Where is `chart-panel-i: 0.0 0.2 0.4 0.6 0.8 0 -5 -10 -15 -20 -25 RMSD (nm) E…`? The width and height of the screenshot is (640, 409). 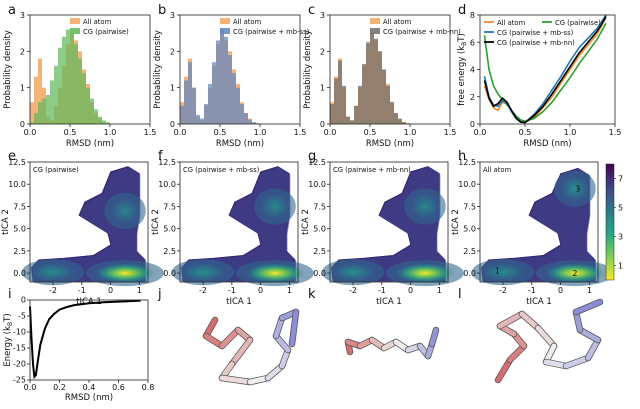 chart-panel-i: 0.0 0.2 0.4 0.6 0.8 0 -5 -10 -15 -20 -25 RMSD (nm) E… is located at coordinates (78, 350).